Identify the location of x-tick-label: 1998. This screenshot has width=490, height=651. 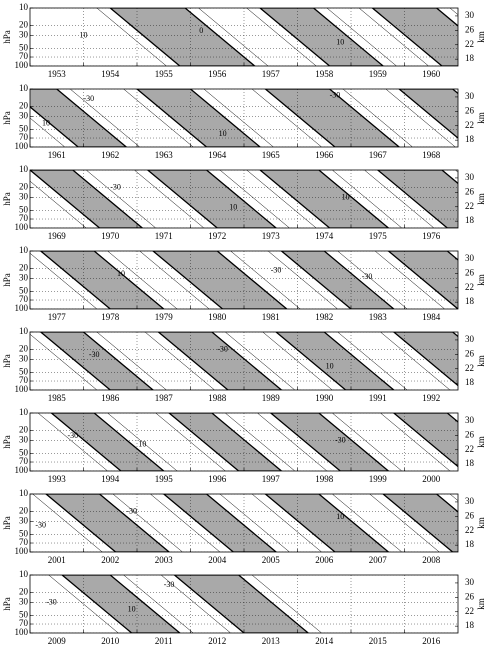
(324, 479).